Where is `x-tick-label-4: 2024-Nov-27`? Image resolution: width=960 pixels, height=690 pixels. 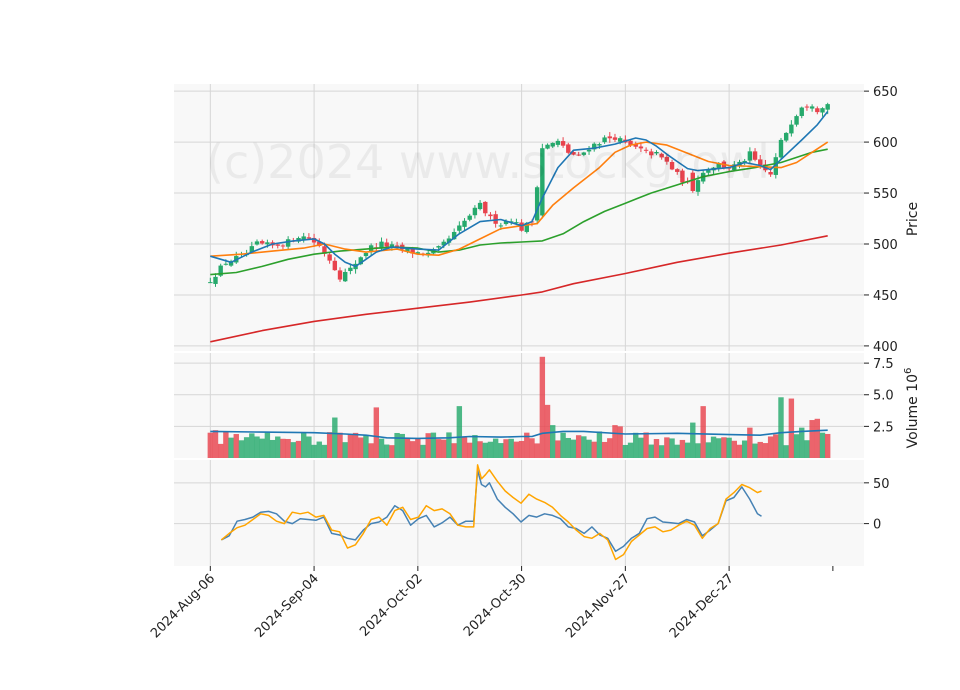 x-tick-label-4: 2024-Nov-27 is located at coordinates (598, 606).